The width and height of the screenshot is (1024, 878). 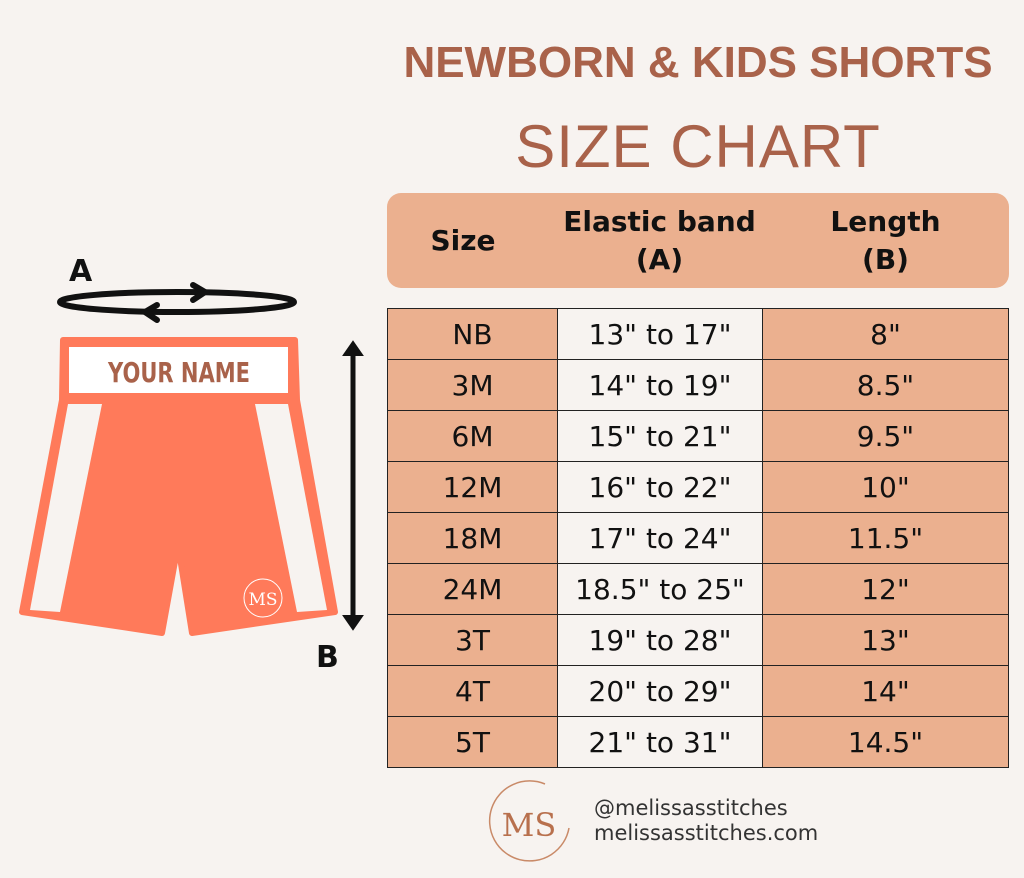 I want to click on table-row: 3M 14" to 19" 8.5", so click(x=698, y=385).